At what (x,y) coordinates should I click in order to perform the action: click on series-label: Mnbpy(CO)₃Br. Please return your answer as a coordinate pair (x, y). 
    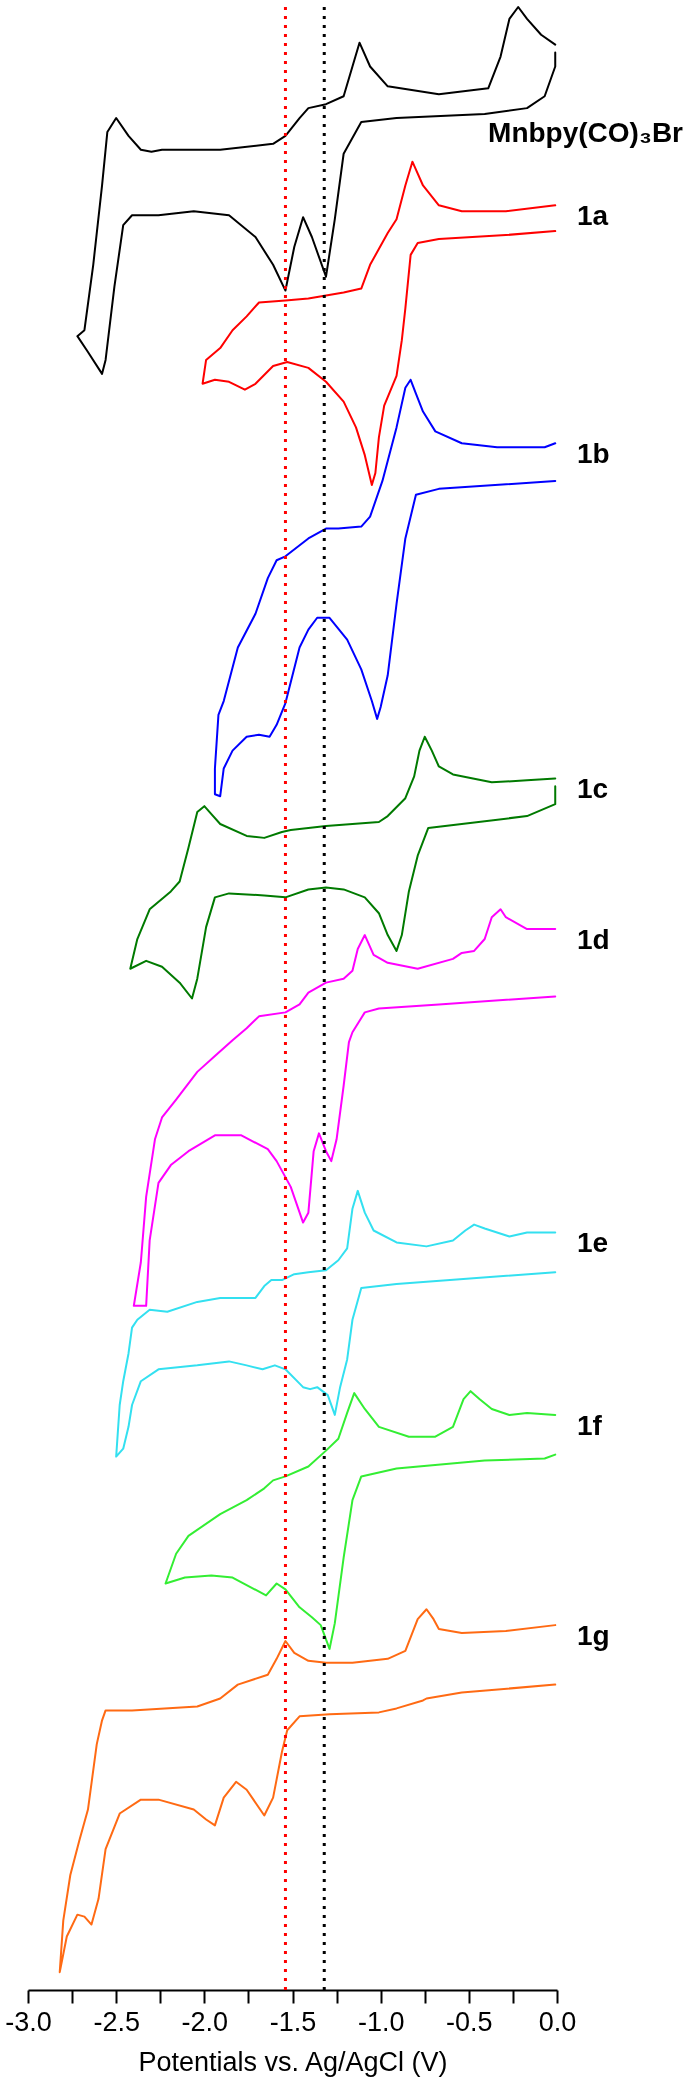
    Looking at the image, I should click on (586, 133).